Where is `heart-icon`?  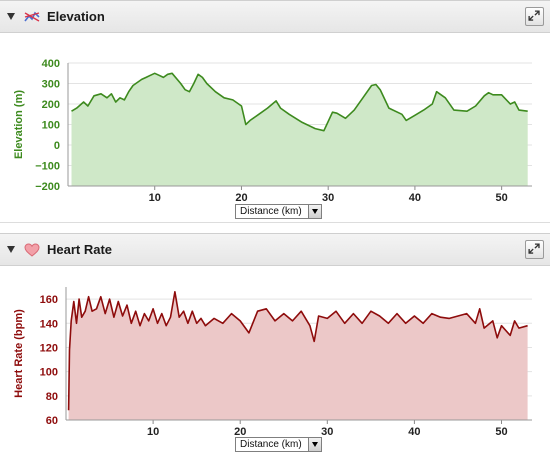
heart-icon is located at coordinates (32, 250).